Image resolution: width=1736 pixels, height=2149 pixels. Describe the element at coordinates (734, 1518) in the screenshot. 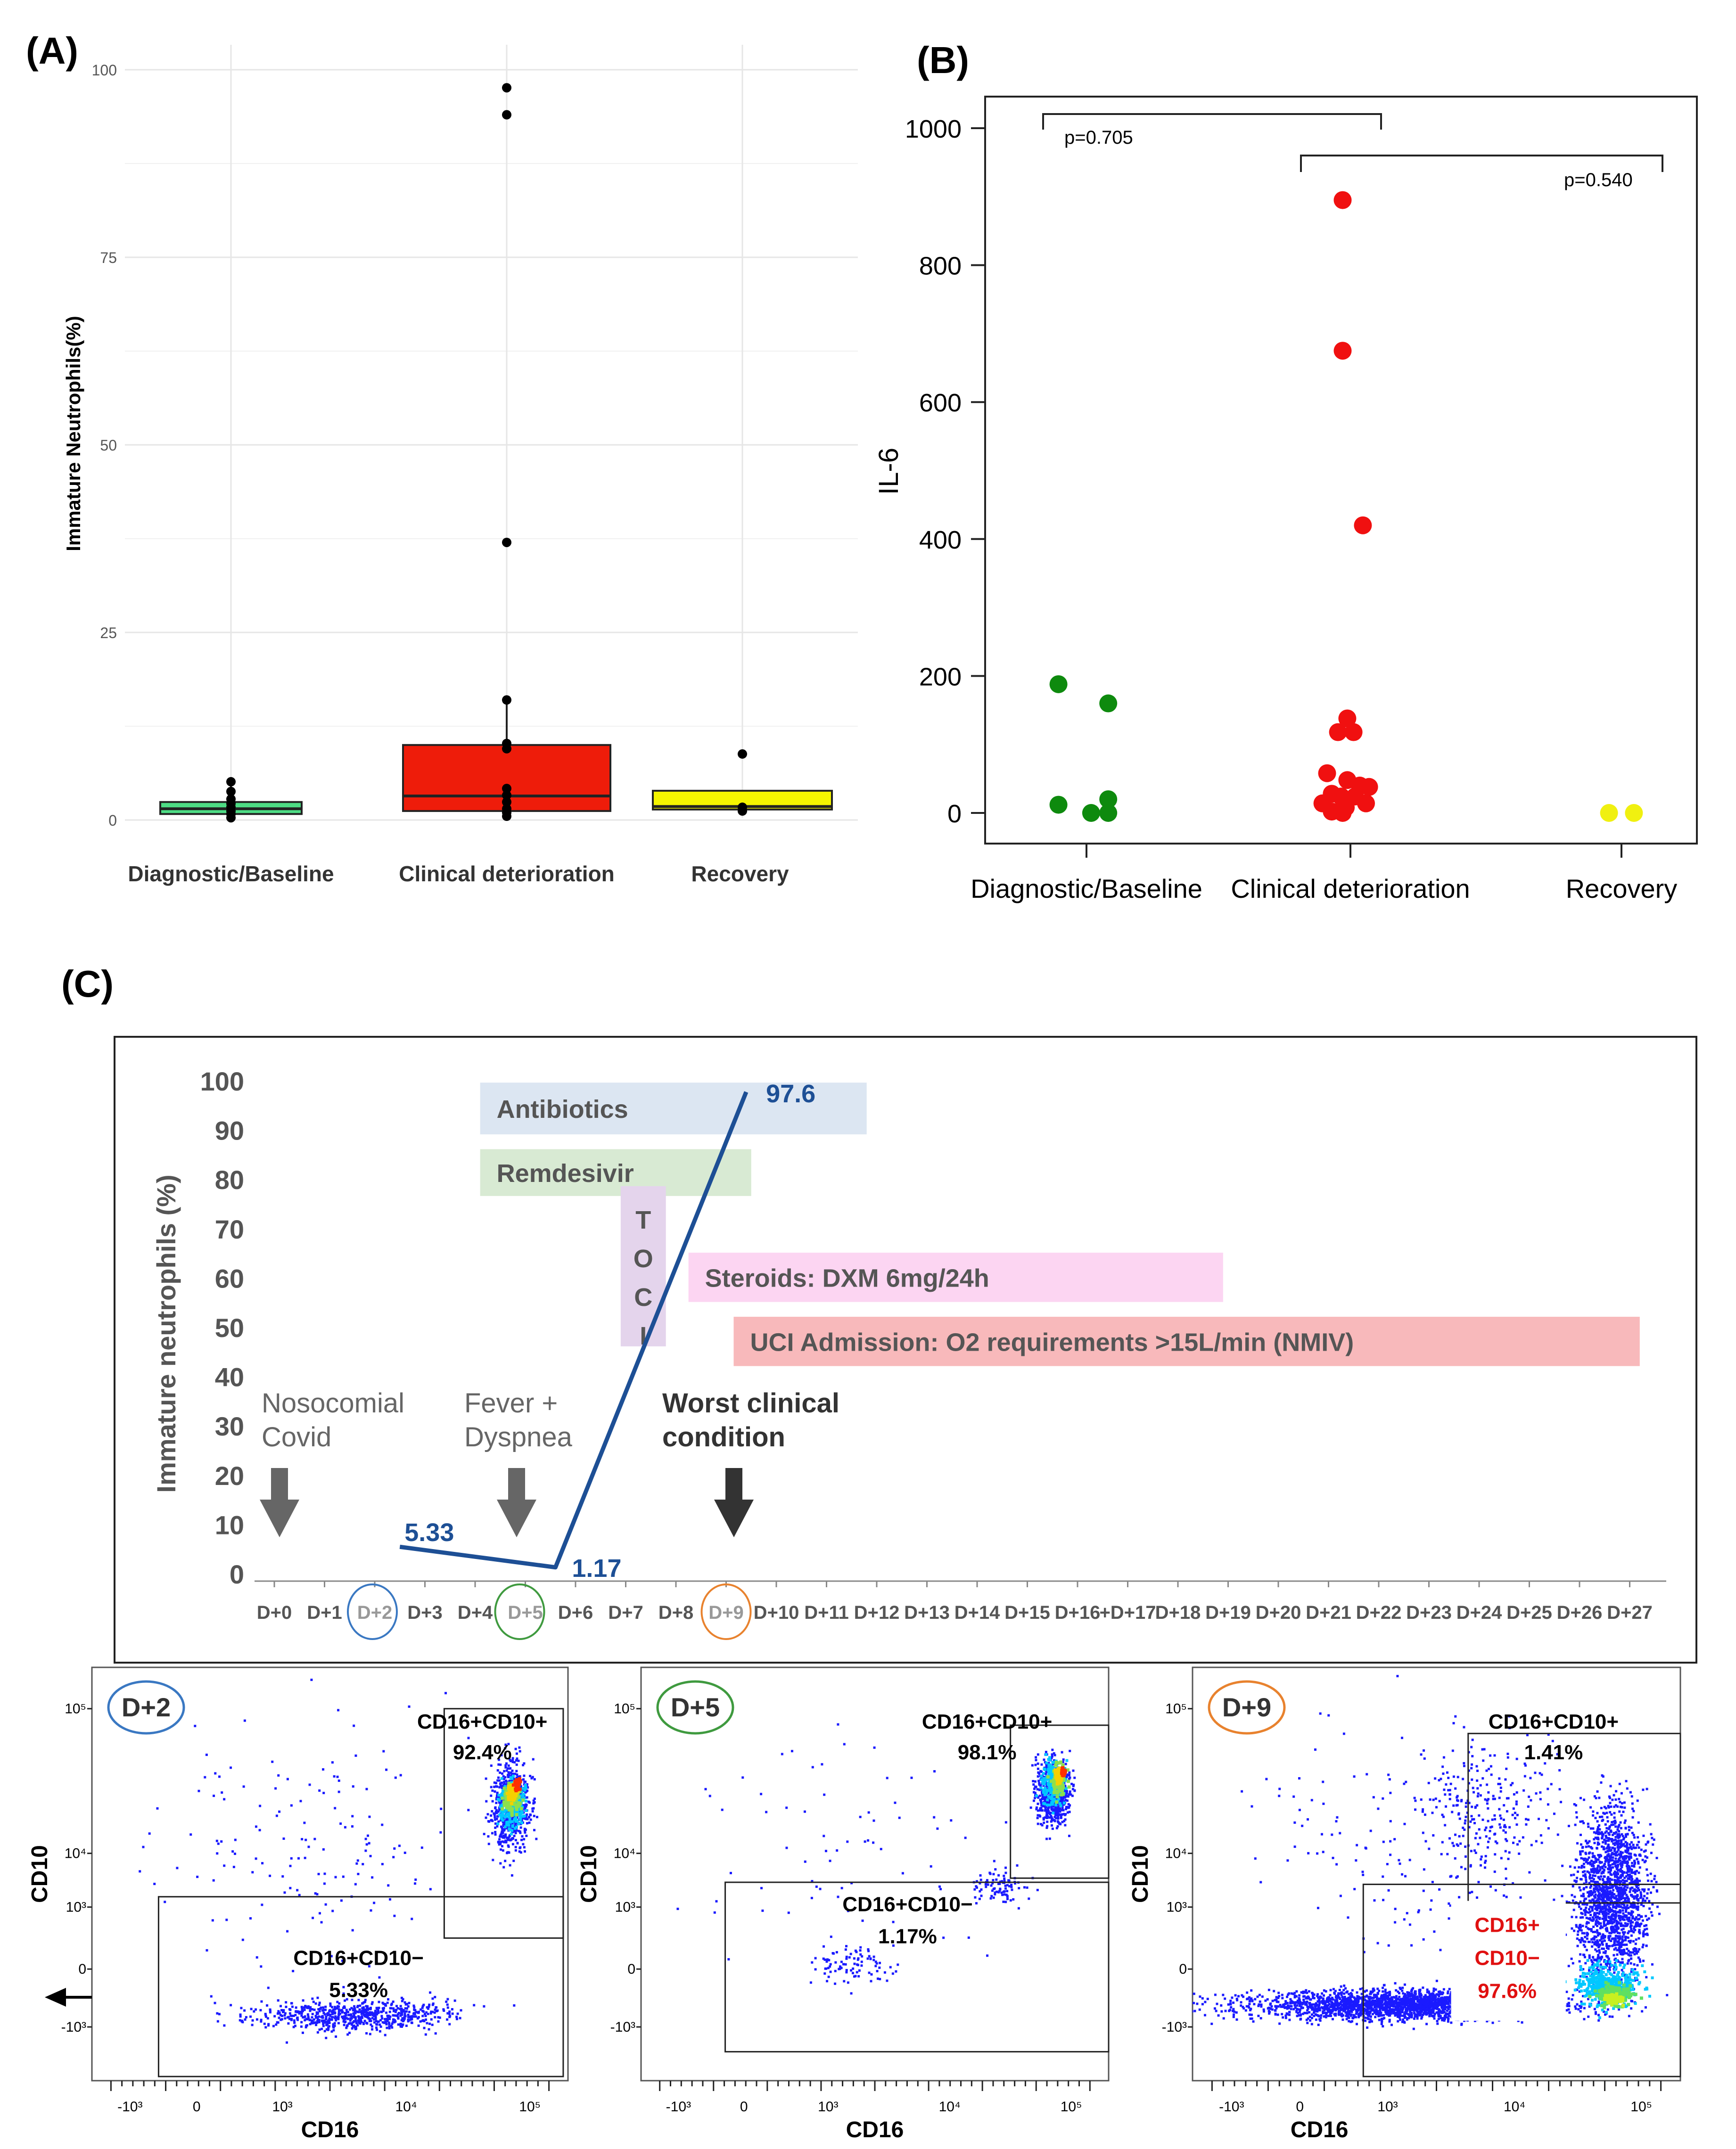

I see `event-arrow-head` at that location.